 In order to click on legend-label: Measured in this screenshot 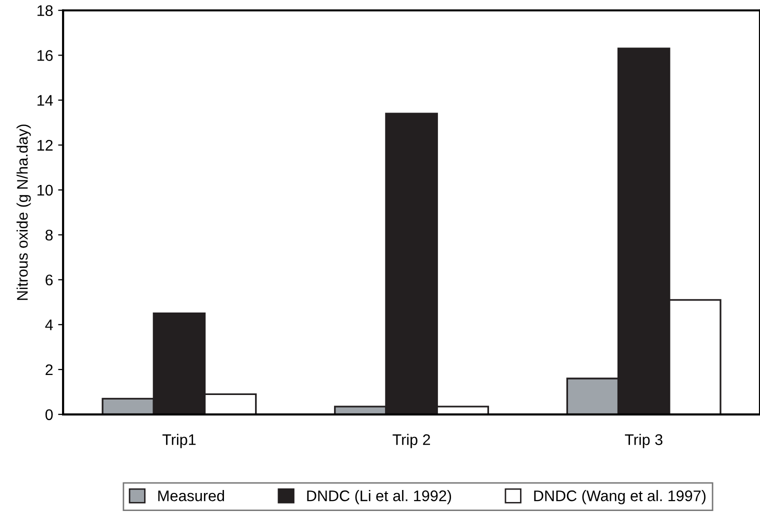, I will do `click(191, 496)`.